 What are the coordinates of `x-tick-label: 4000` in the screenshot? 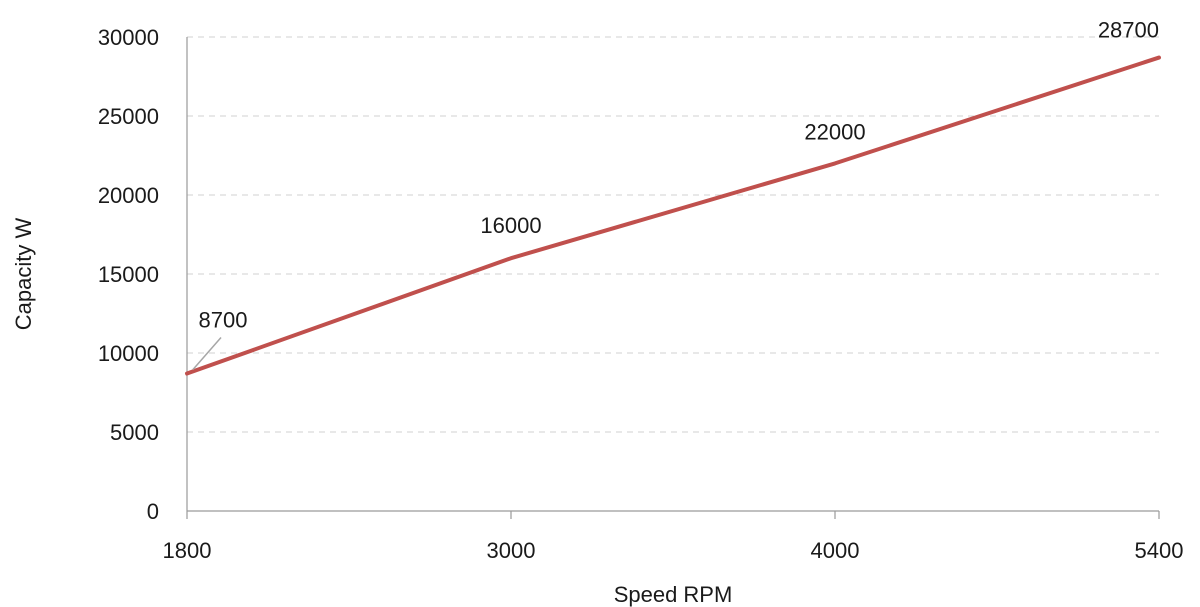 It's located at (835, 550).